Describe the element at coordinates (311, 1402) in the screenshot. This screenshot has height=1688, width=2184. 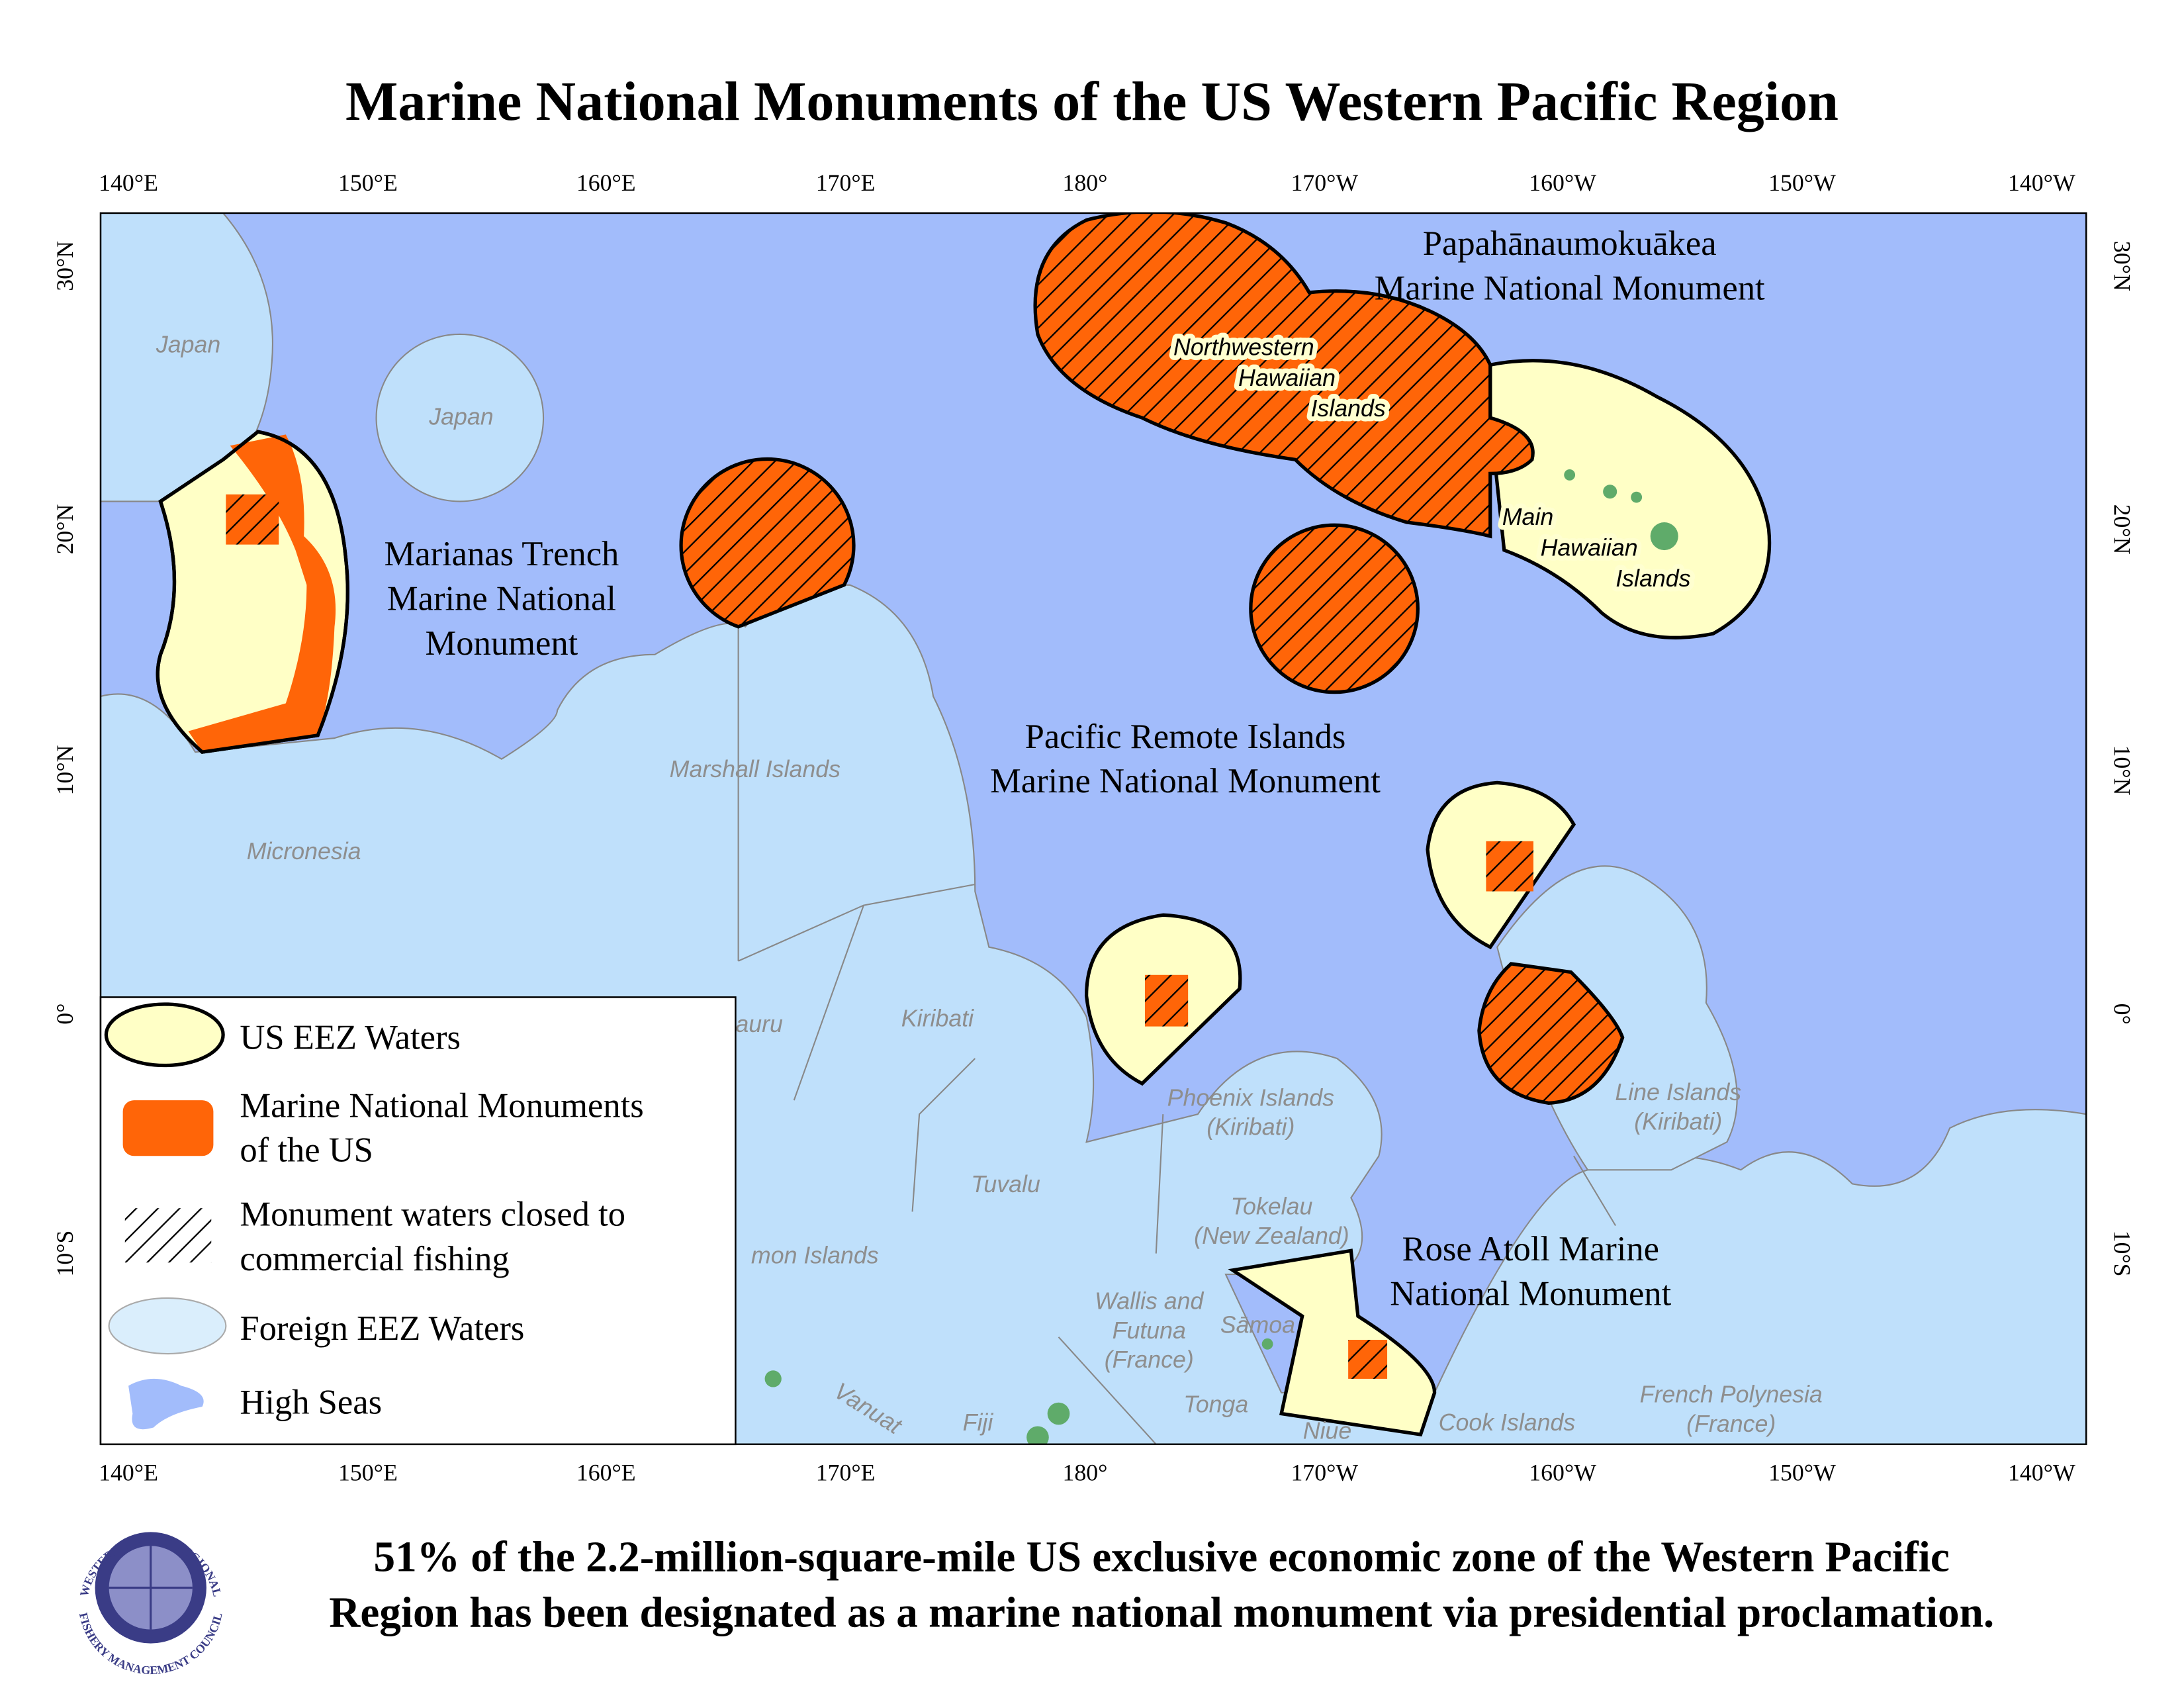
I see `legend-label: High Seas` at that location.